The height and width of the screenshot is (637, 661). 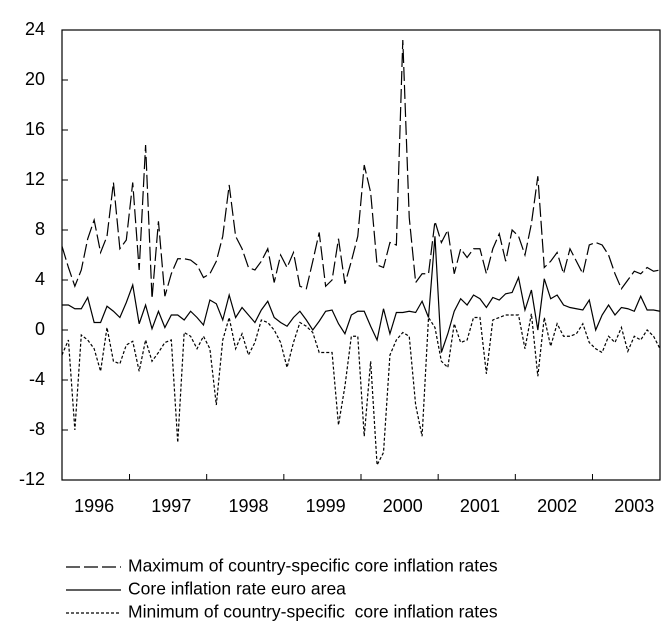 I want to click on x-tick-label: 1996, so click(x=94, y=506).